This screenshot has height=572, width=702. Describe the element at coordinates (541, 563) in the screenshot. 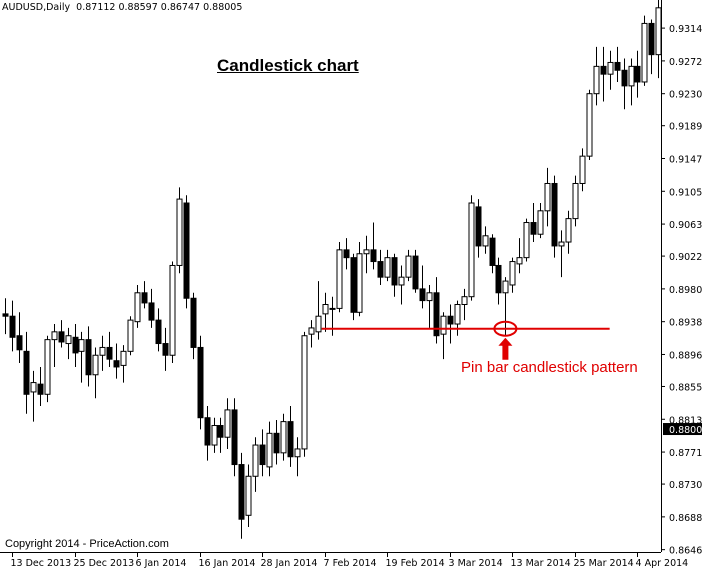

I see `date-tick-label: 13 Mar 2014` at that location.